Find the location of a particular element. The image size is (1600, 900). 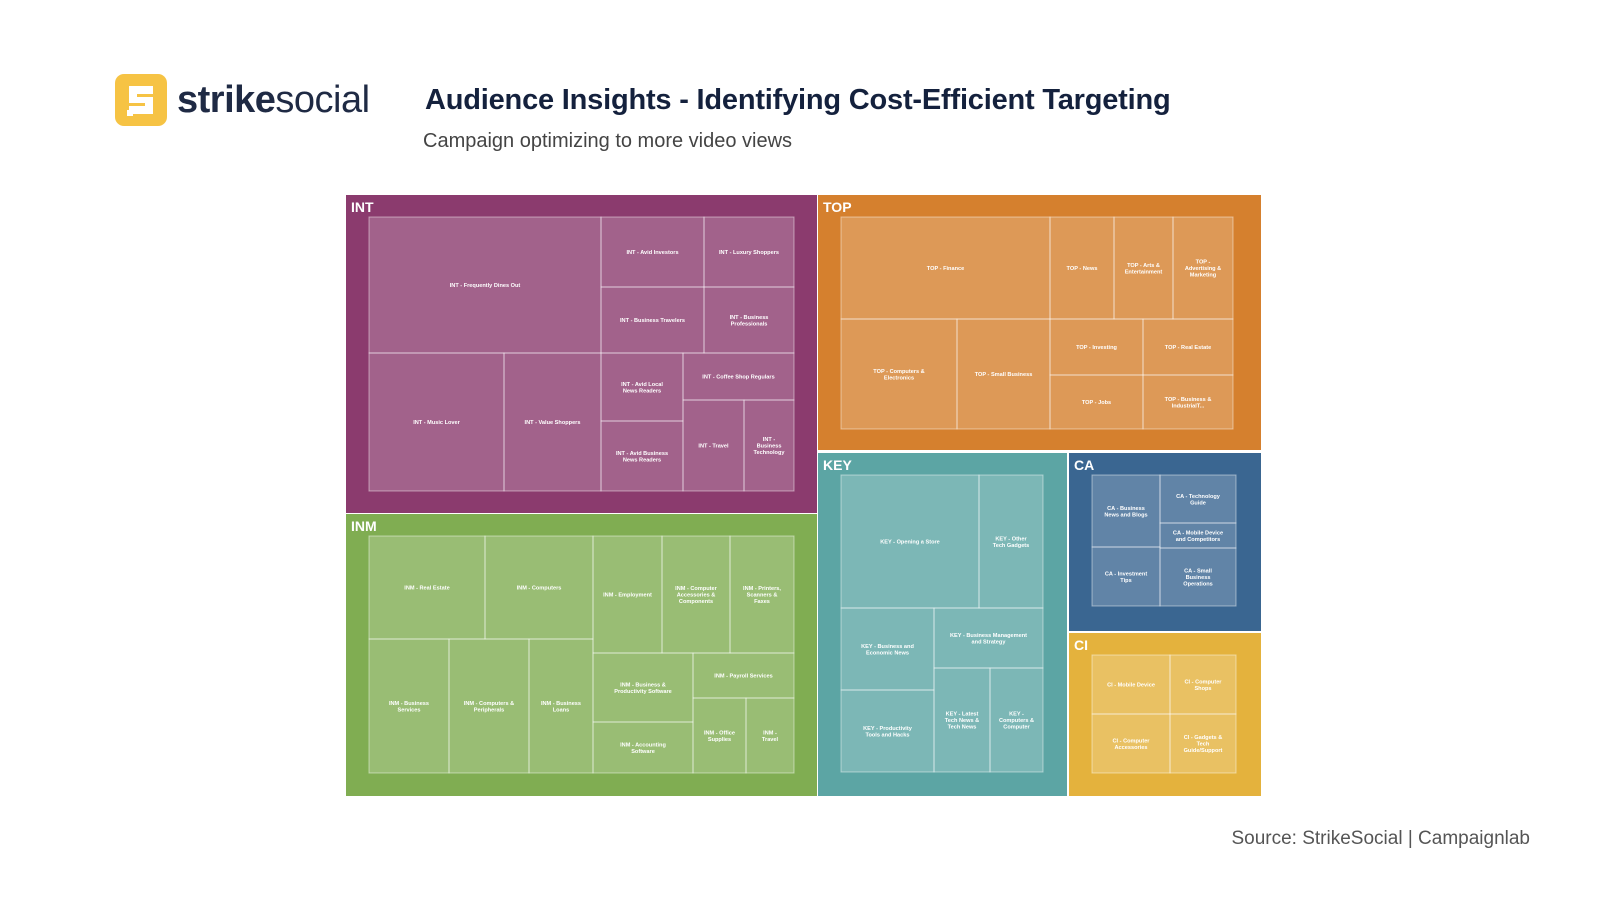

tile-int-travel is located at coordinates (713, 445).